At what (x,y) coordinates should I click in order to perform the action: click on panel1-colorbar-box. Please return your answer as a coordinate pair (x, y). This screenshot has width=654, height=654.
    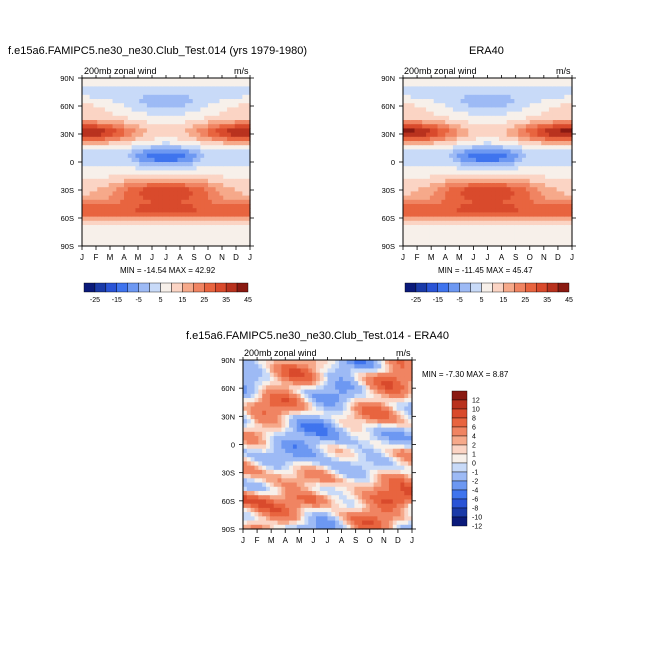
    Looking at the image, I should click on (199, 287).